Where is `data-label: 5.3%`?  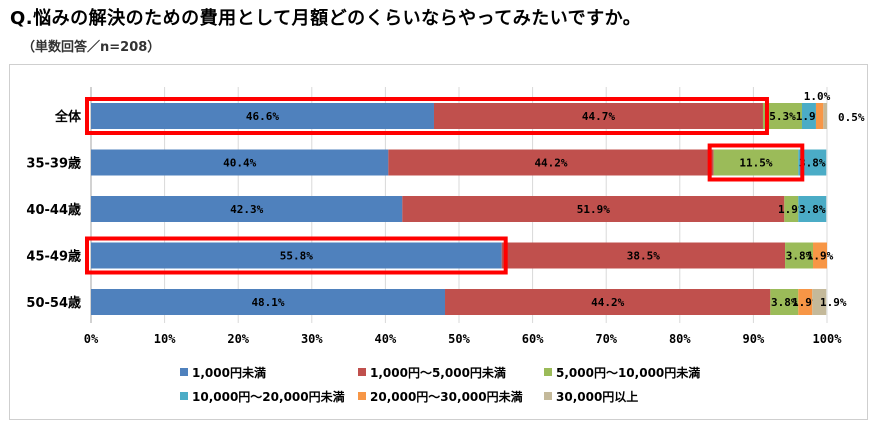 data-label: 5.3% is located at coordinates (782, 116).